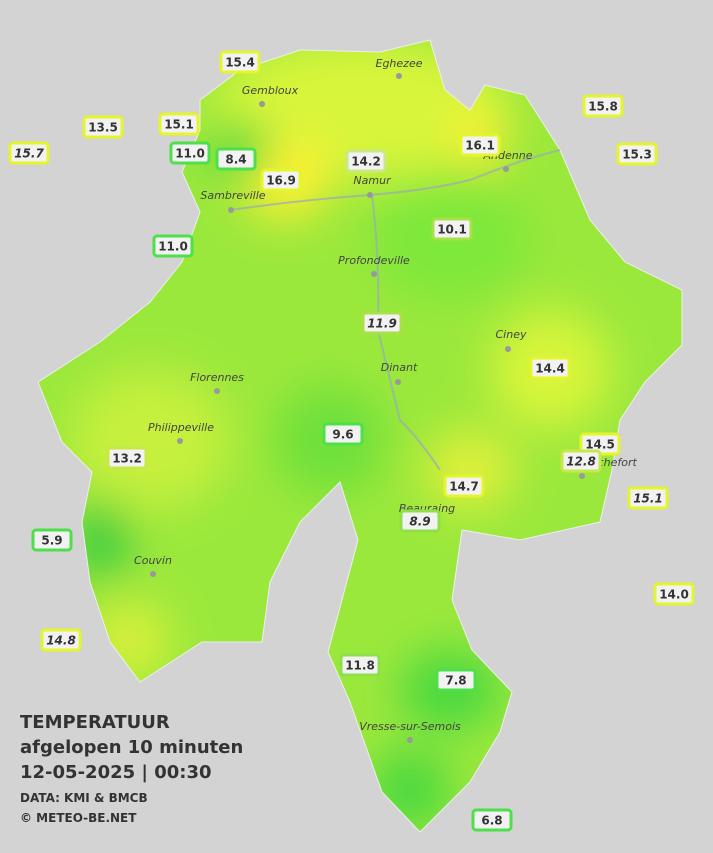 The image size is (713, 853). I want to click on city-label: Ciney, so click(511, 334).